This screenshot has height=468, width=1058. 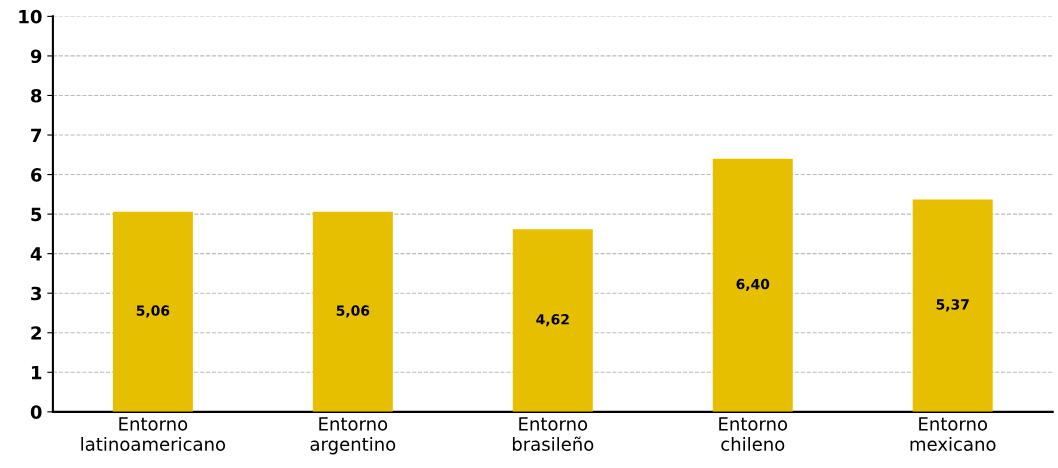 I want to click on x-tick-label: Entorno argentino, so click(x=353, y=436).